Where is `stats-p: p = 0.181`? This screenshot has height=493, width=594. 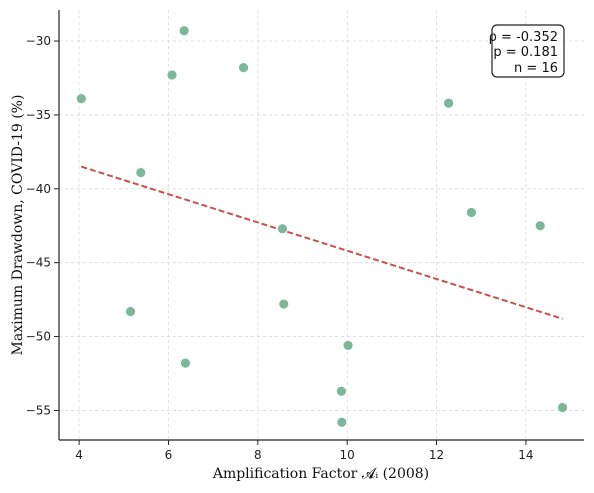
stats-p: p = 0.181 is located at coordinates (525, 52).